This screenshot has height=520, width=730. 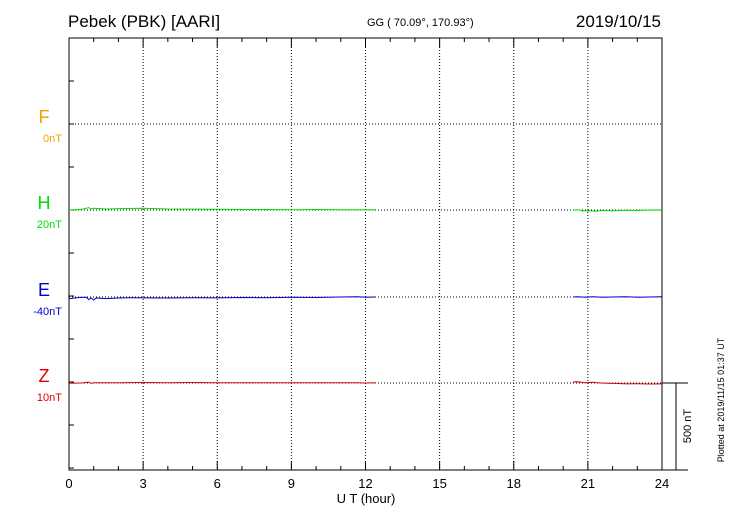 What do you see at coordinates (588, 483) in the screenshot?
I see `x-tick-label: 21` at bounding box center [588, 483].